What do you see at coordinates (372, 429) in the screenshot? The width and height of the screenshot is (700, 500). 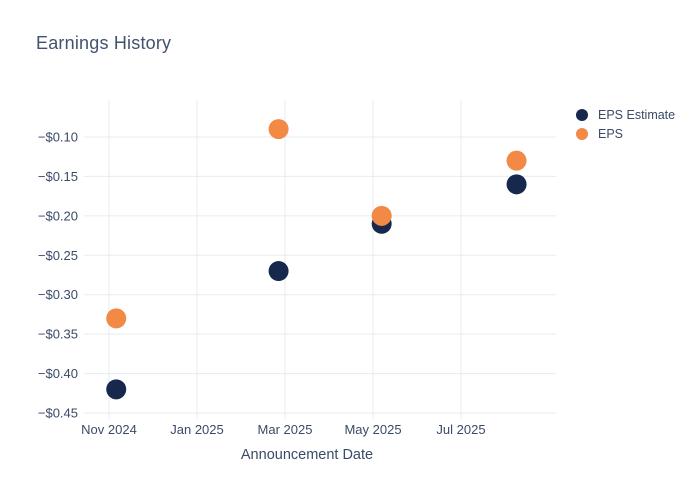 I see `x-tick-label: May 2025` at bounding box center [372, 429].